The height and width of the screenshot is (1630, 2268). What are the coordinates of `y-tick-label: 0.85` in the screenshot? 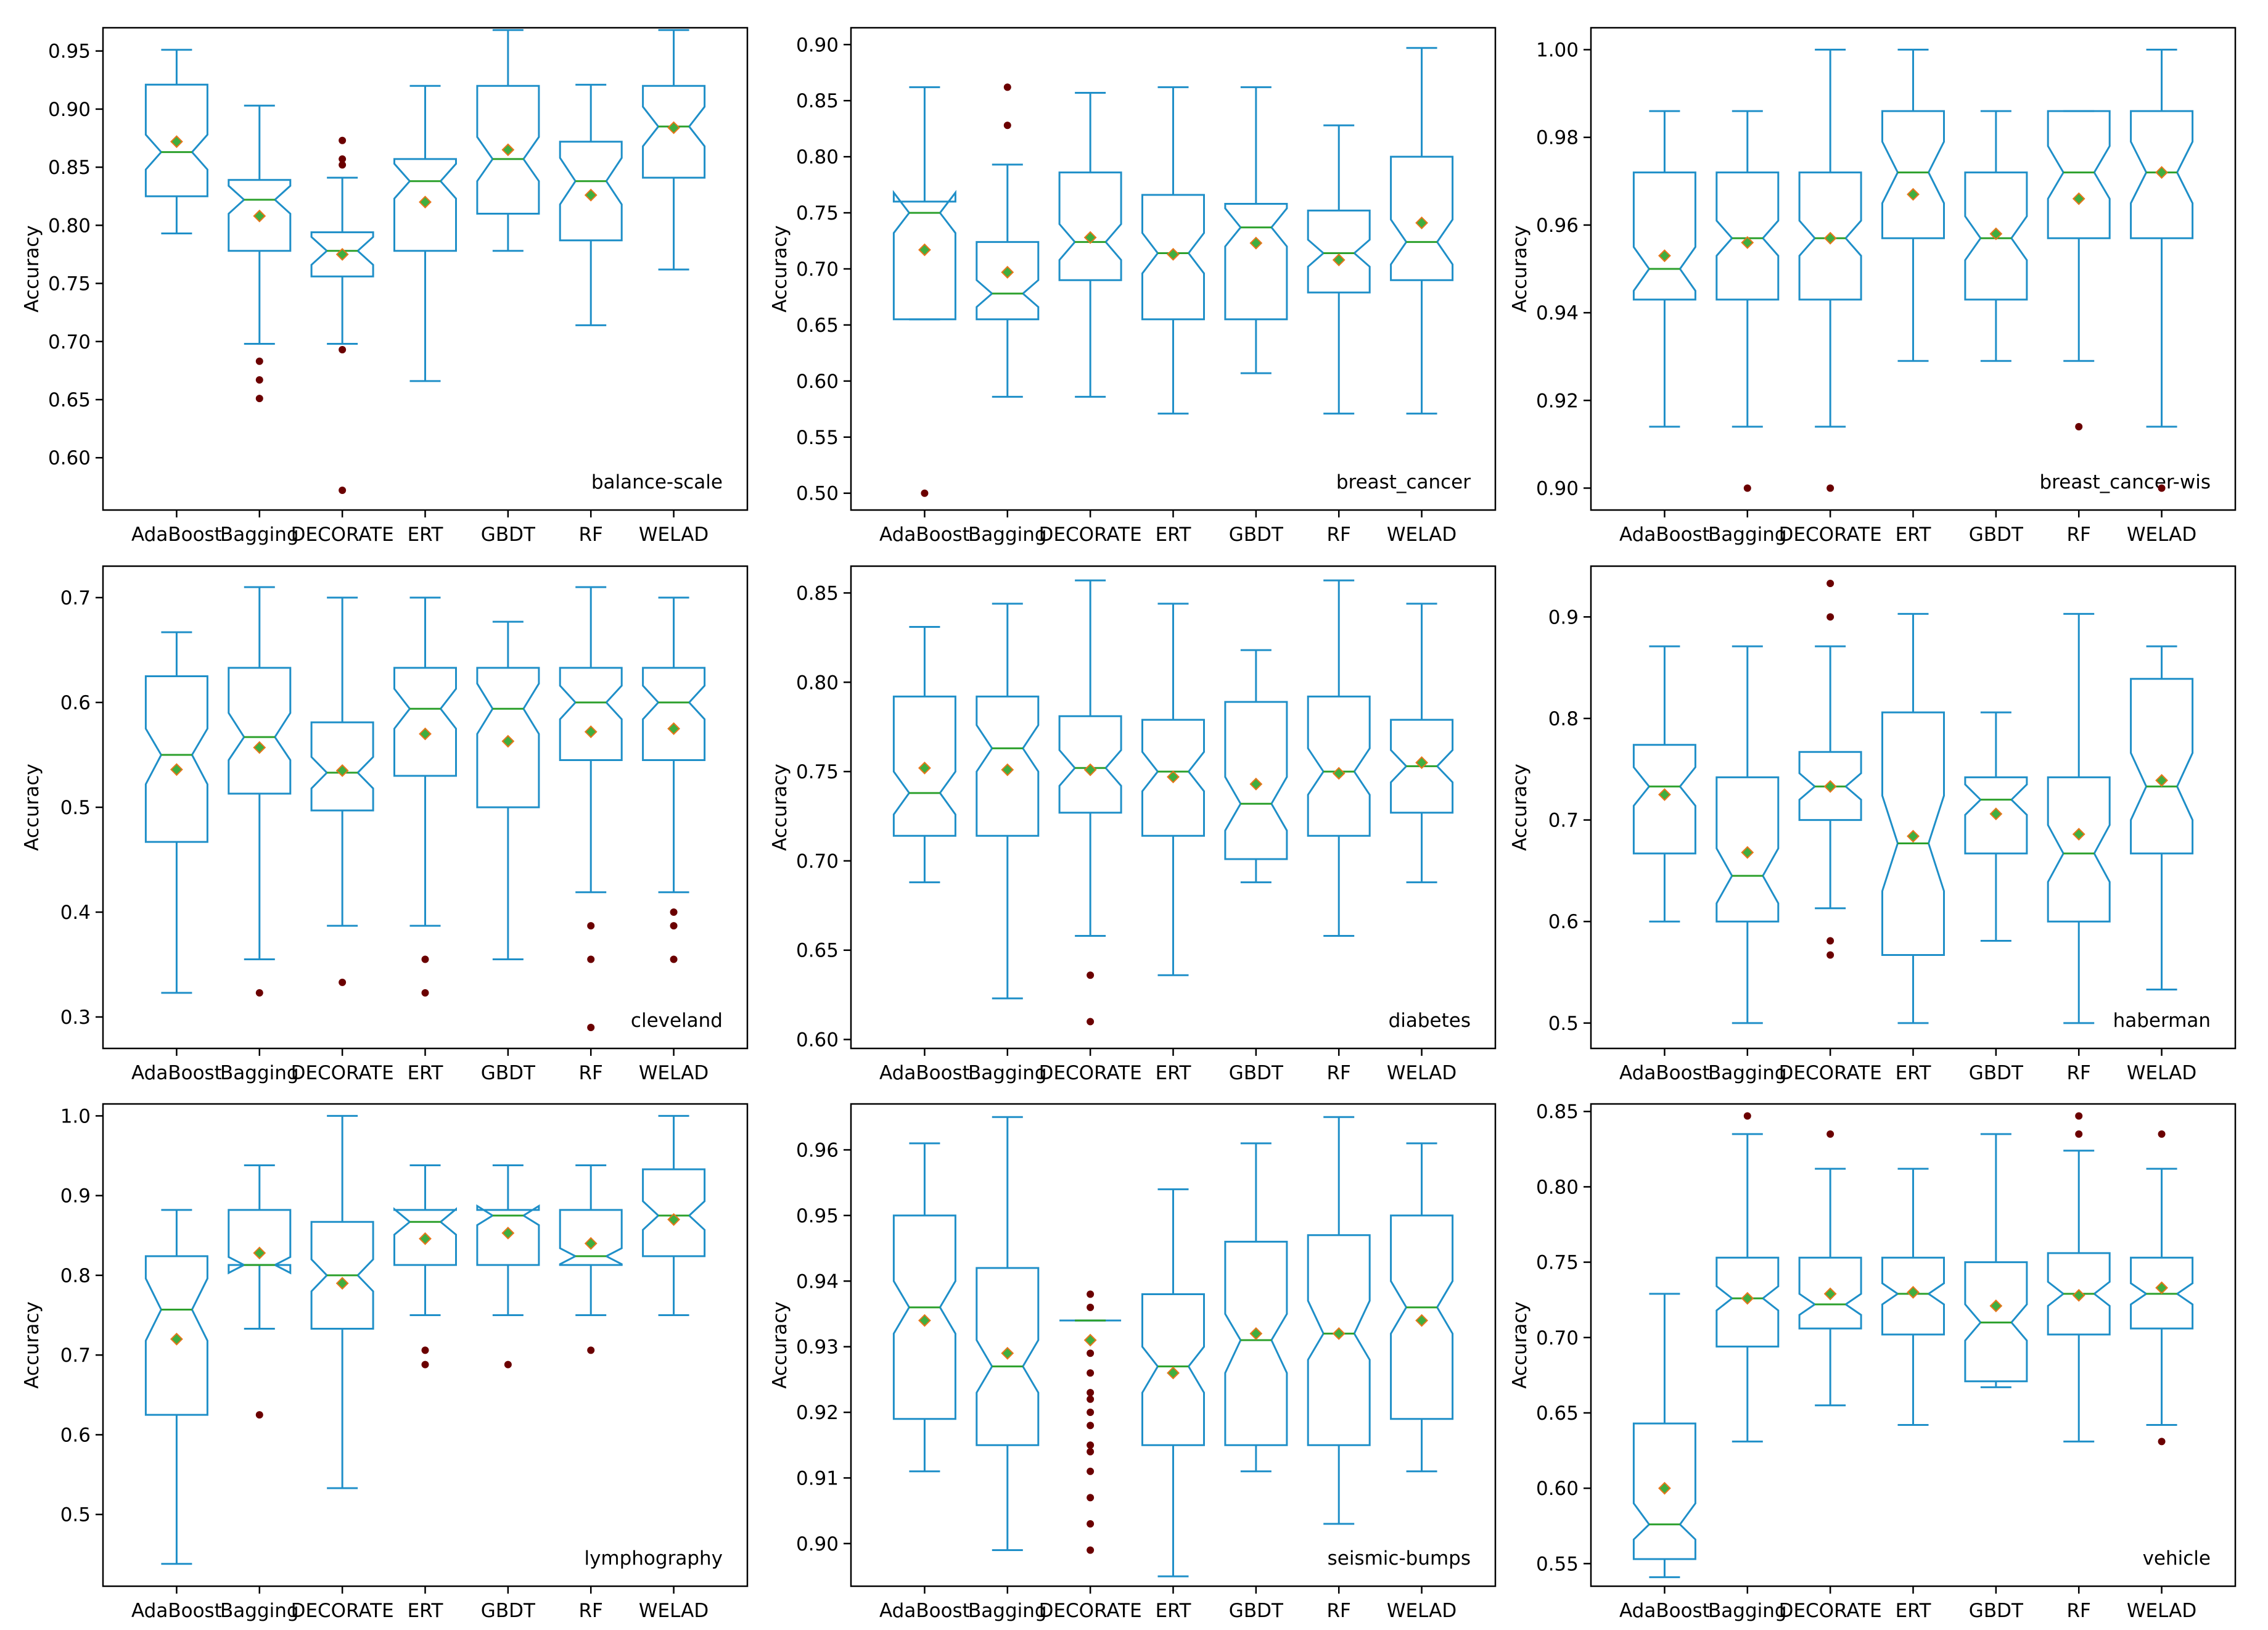 It's located at (1557, 1112).